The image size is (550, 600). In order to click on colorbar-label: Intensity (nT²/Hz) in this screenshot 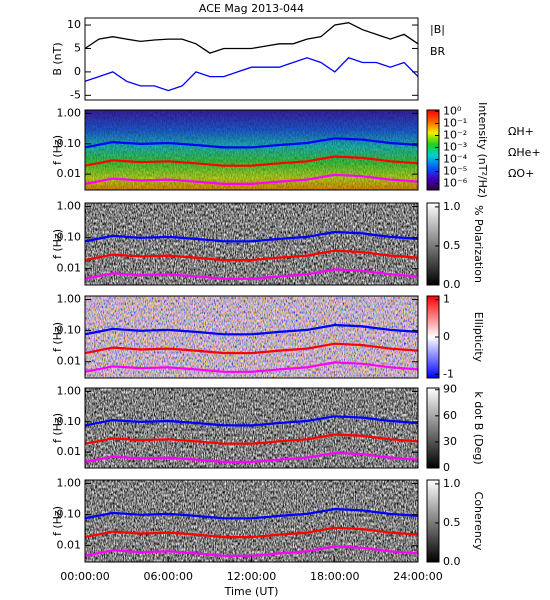, I will do `click(482, 150)`.